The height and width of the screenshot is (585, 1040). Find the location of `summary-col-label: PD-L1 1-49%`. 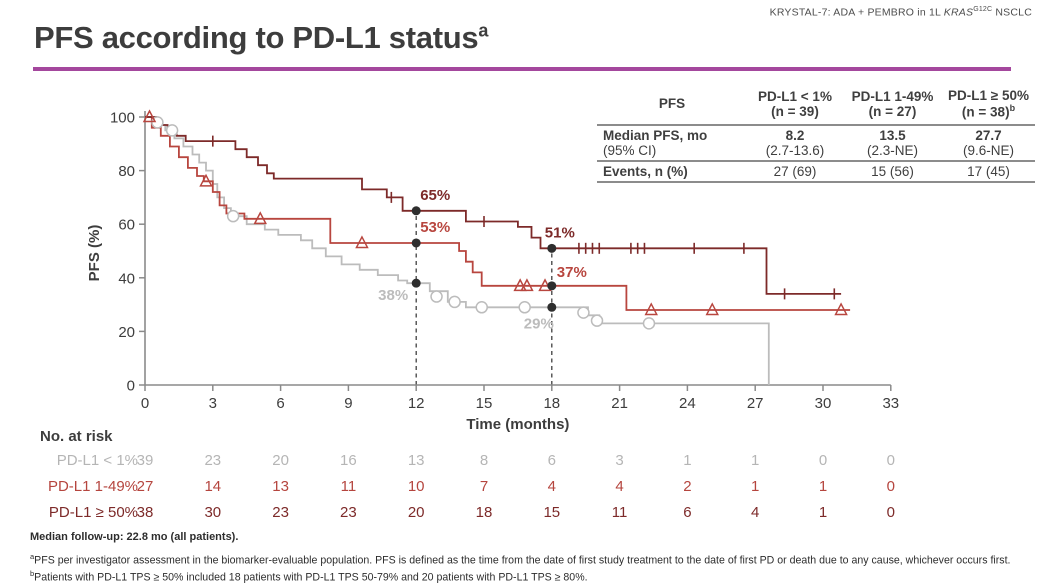

summary-col-label: PD-L1 1-49% is located at coordinates (892, 96).